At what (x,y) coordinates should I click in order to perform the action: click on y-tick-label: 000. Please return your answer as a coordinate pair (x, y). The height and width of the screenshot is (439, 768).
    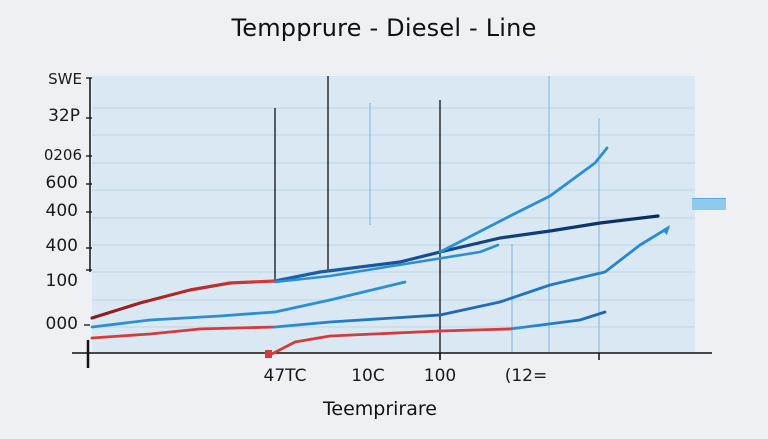
    Looking at the image, I should click on (61, 324).